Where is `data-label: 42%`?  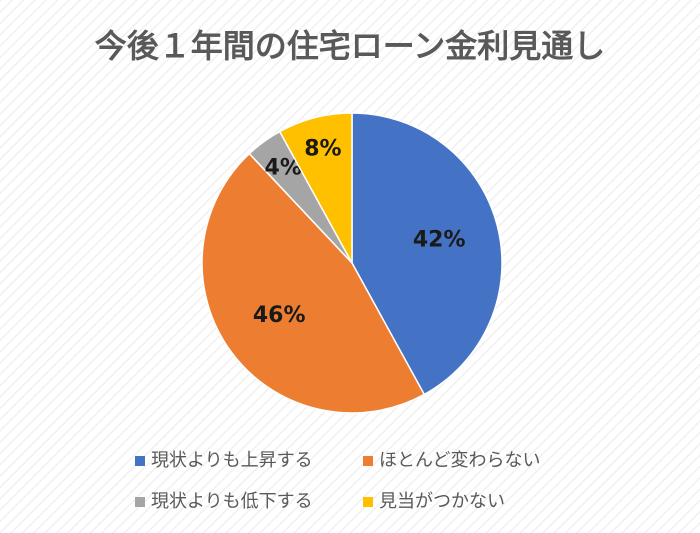
data-label: 42% is located at coordinates (439, 240).